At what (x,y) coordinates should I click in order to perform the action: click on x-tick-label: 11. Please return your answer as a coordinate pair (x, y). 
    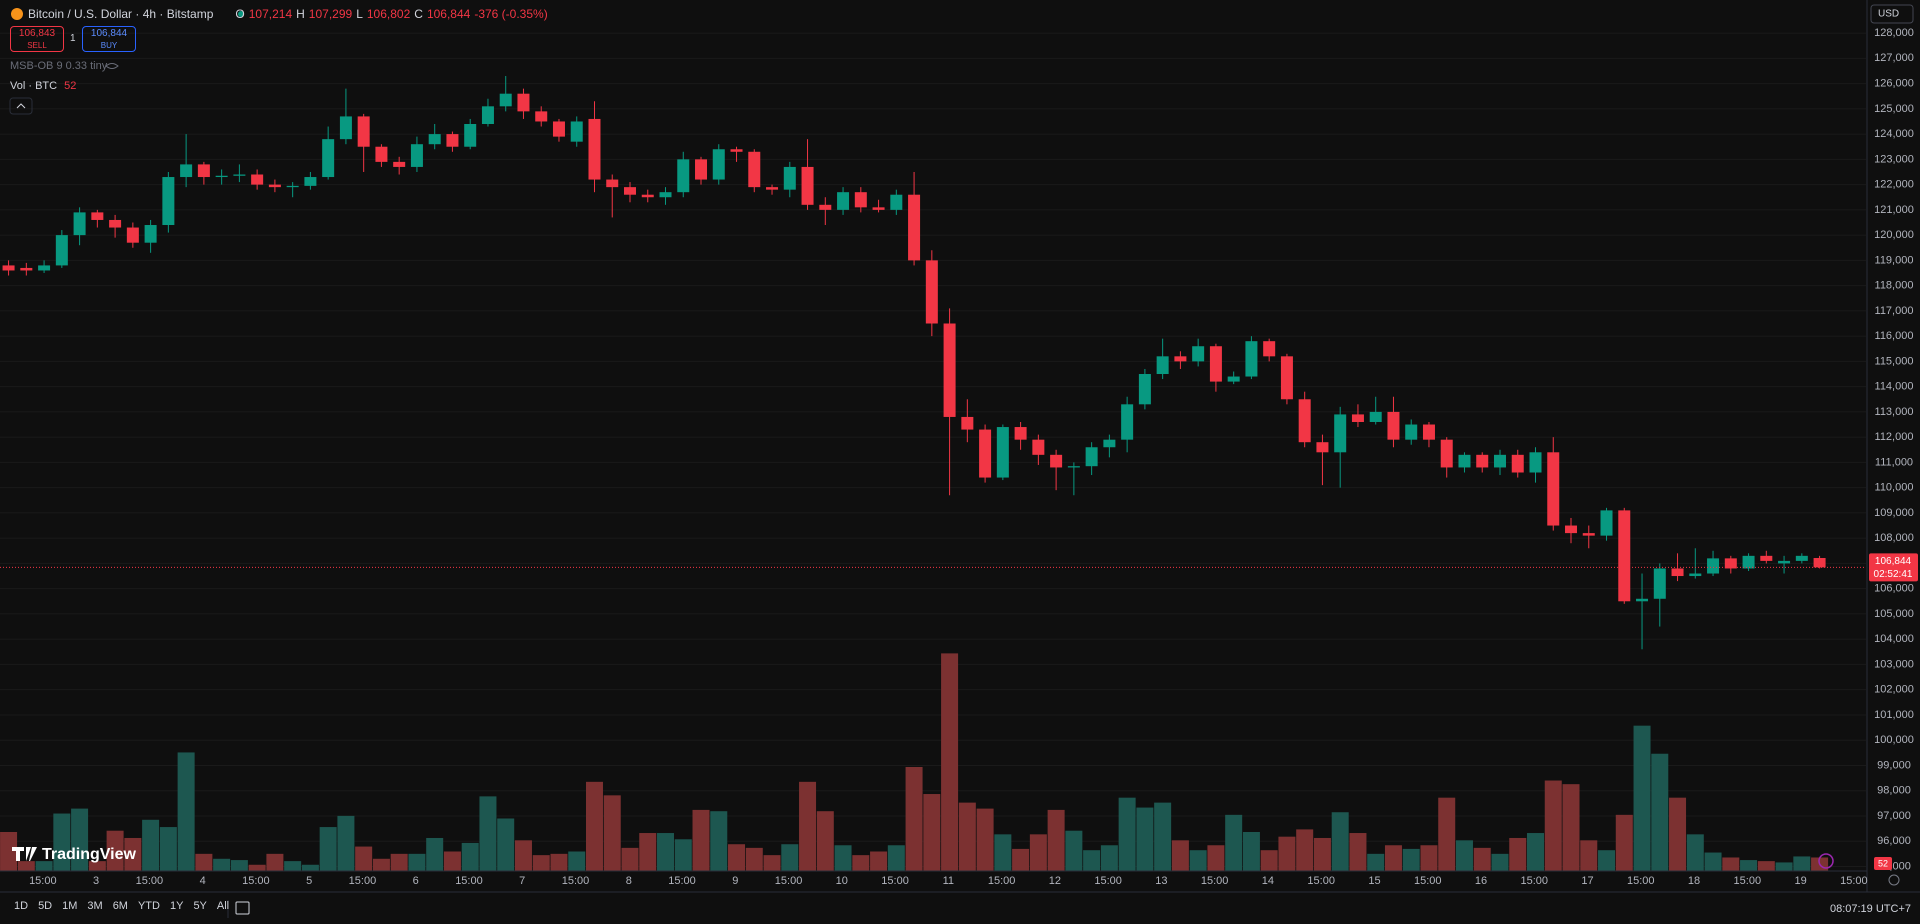
    Looking at the image, I should click on (948, 881).